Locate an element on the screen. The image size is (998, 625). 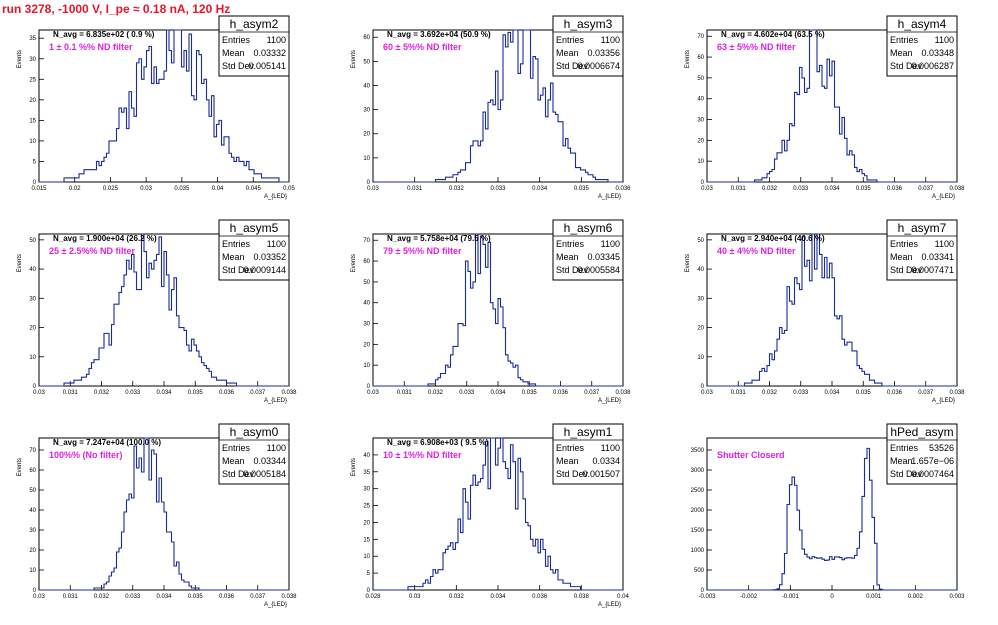
x-tick-label: 0.001 is located at coordinates (874, 597).